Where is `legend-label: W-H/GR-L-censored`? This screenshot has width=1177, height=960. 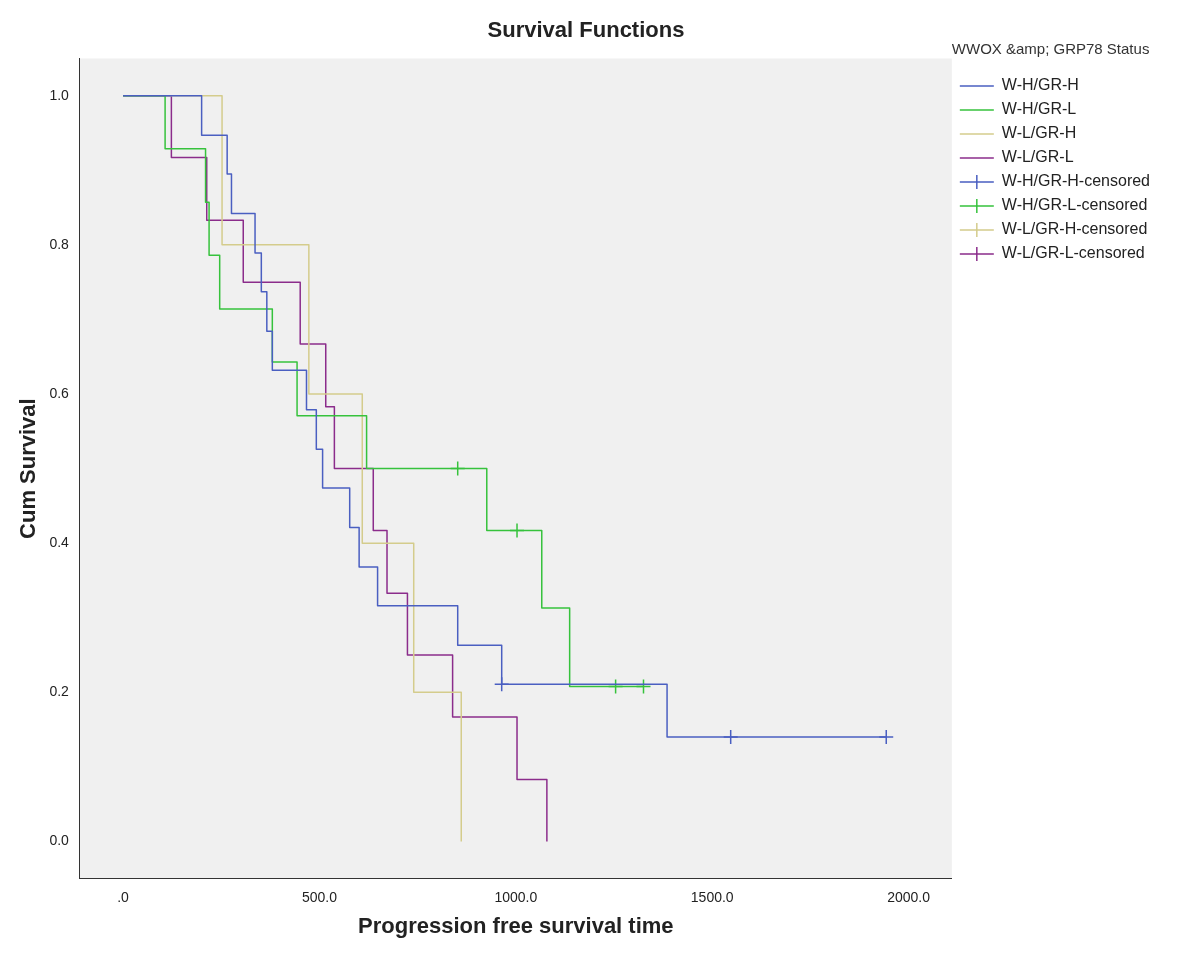 legend-label: W-H/GR-L-censored is located at coordinates (1074, 205).